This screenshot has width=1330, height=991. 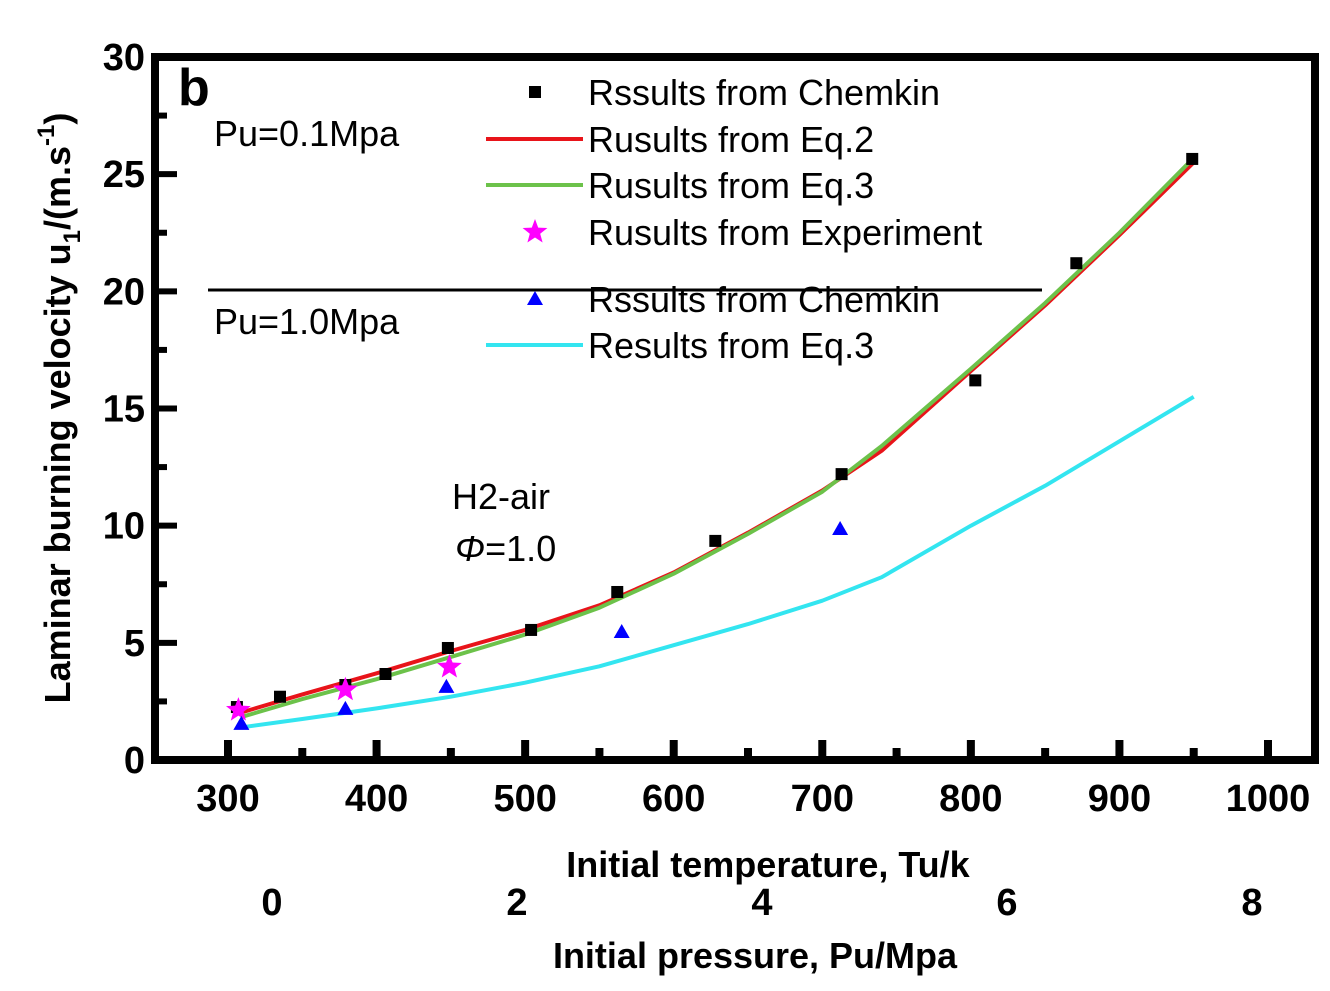 What do you see at coordinates (768, 864) in the screenshot?
I see `x-axis-label: Initial temperature, Tu/k` at bounding box center [768, 864].